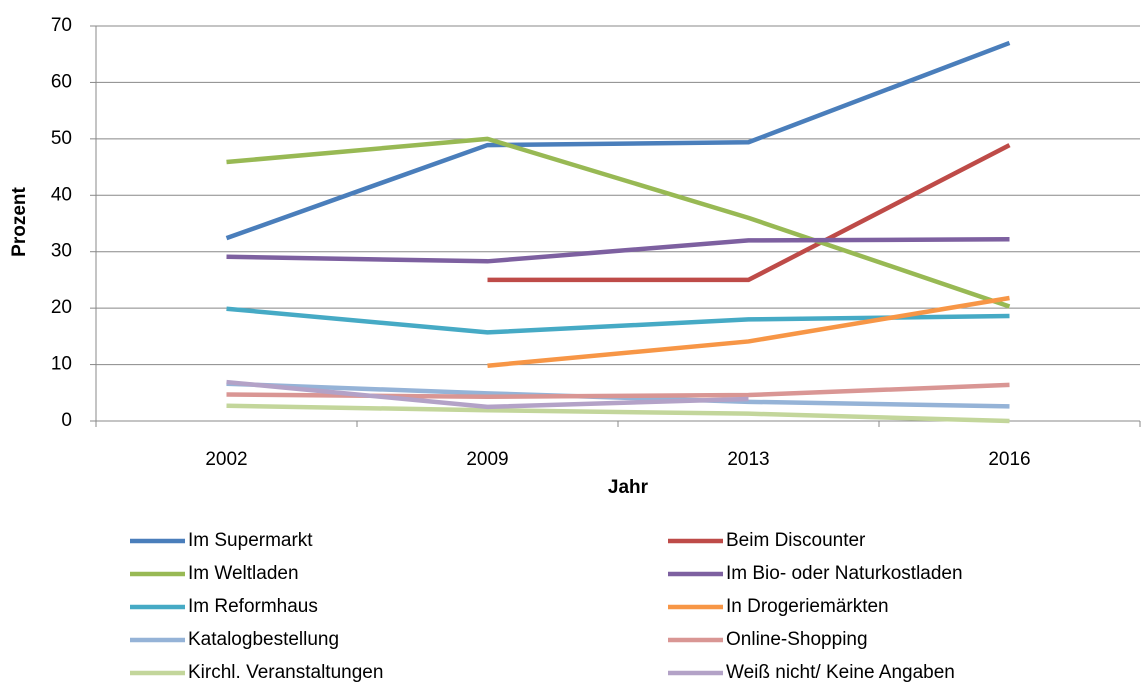 Image resolution: width=1144 pixels, height=691 pixels. What do you see at coordinates (285, 672) in the screenshot?
I see `legend-label: Kirchl. Veranstaltungen` at bounding box center [285, 672].